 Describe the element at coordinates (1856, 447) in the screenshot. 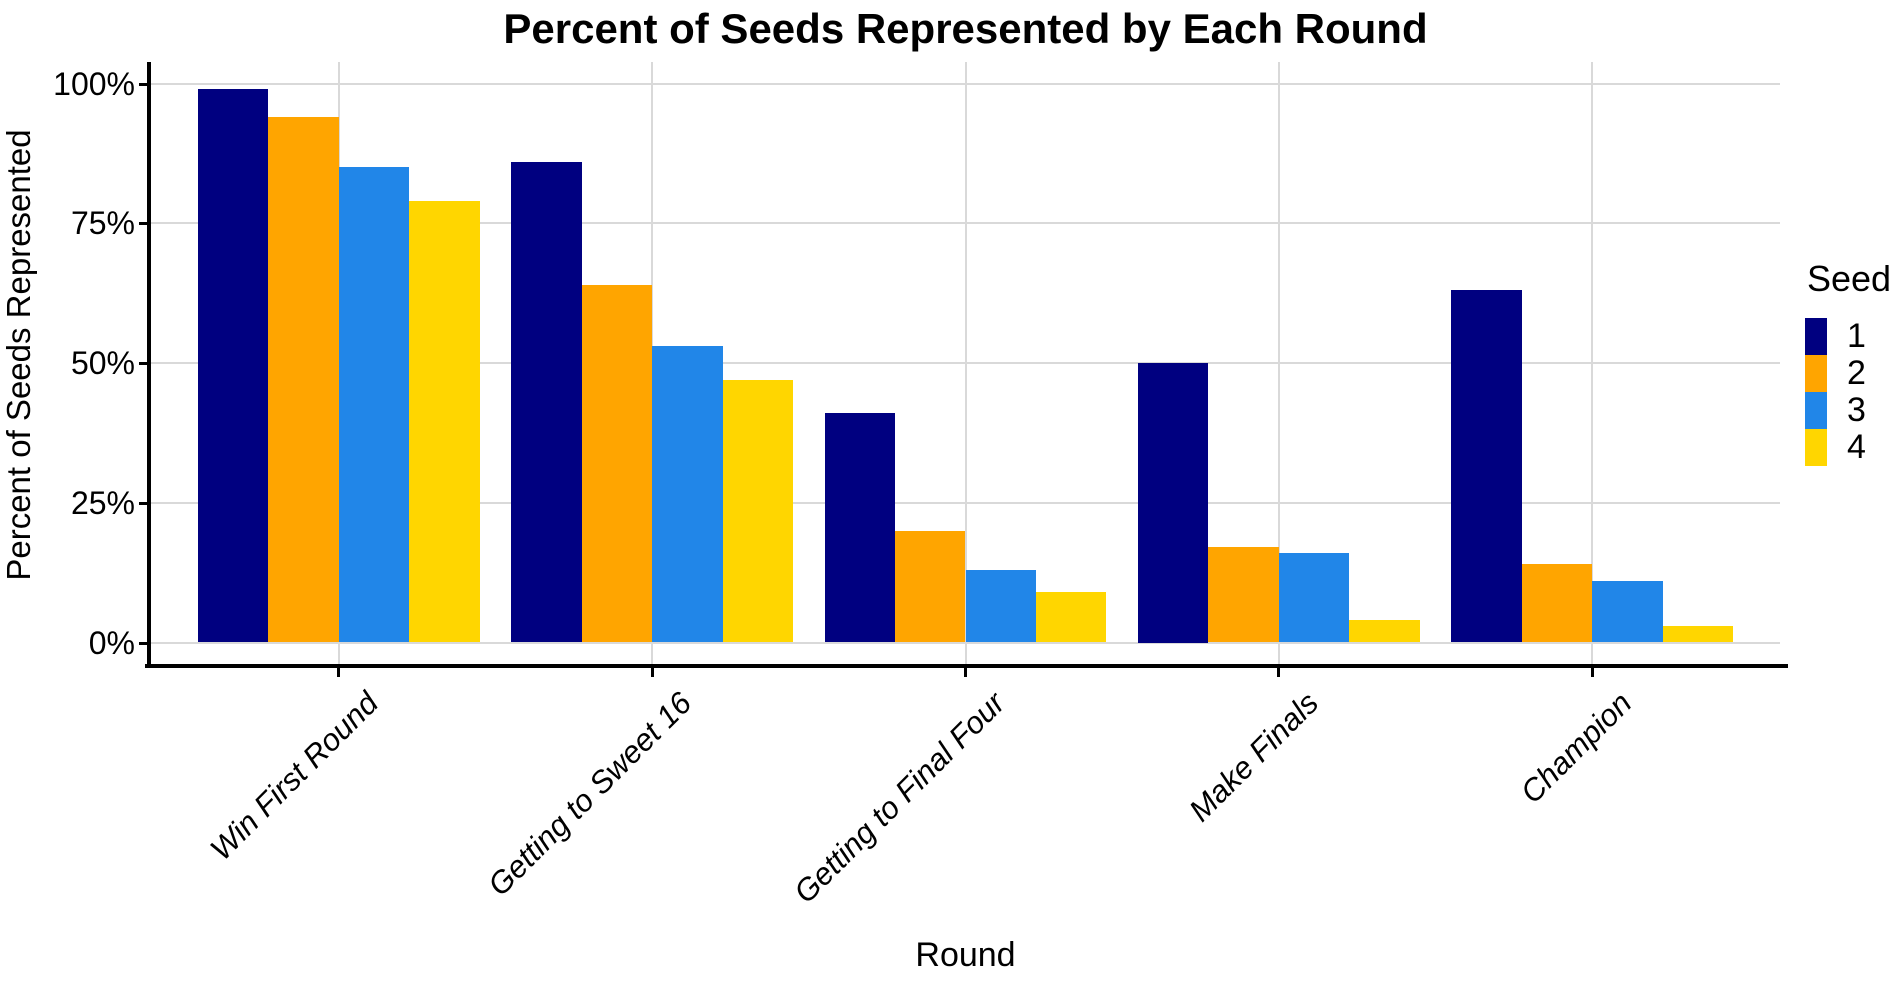

I see `legend-label-seed-4: 4` at that location.